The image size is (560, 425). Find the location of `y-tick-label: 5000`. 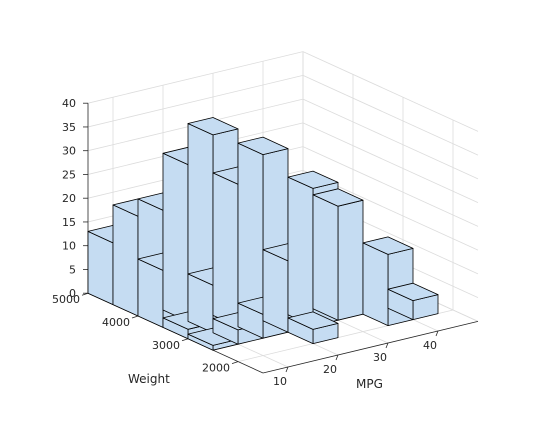

y-tick-label: 5000 is located at coordinates (66, 299).